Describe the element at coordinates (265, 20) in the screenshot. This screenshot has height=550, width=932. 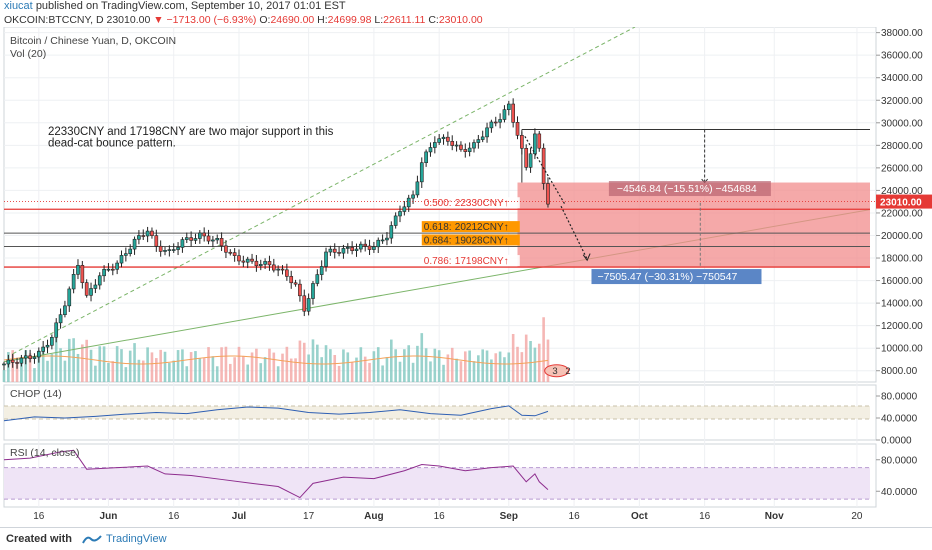
I see `open-label: O:` at that location.